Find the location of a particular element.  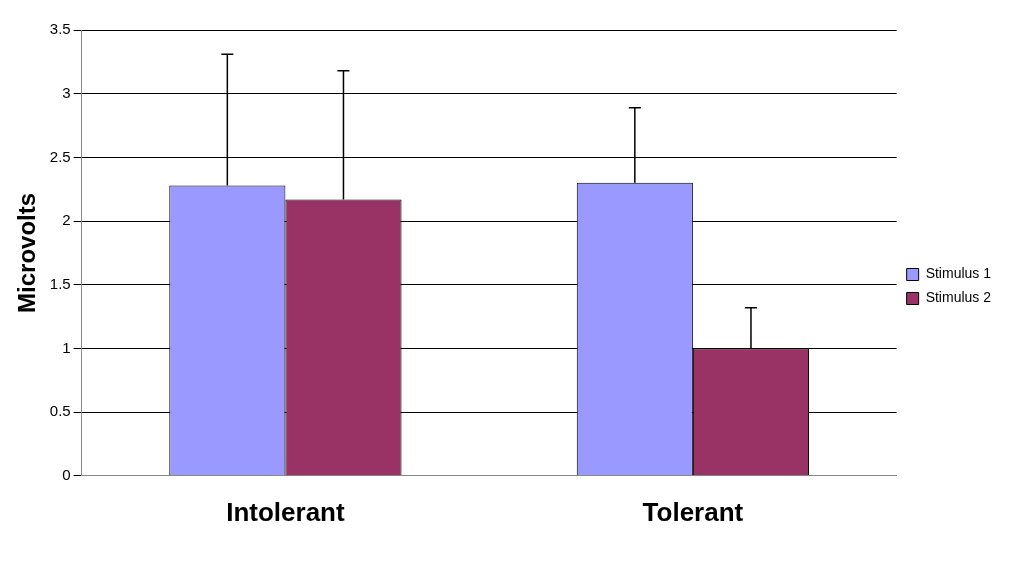

y-tick-label: 0.5 is located at coordinates (60, 411).